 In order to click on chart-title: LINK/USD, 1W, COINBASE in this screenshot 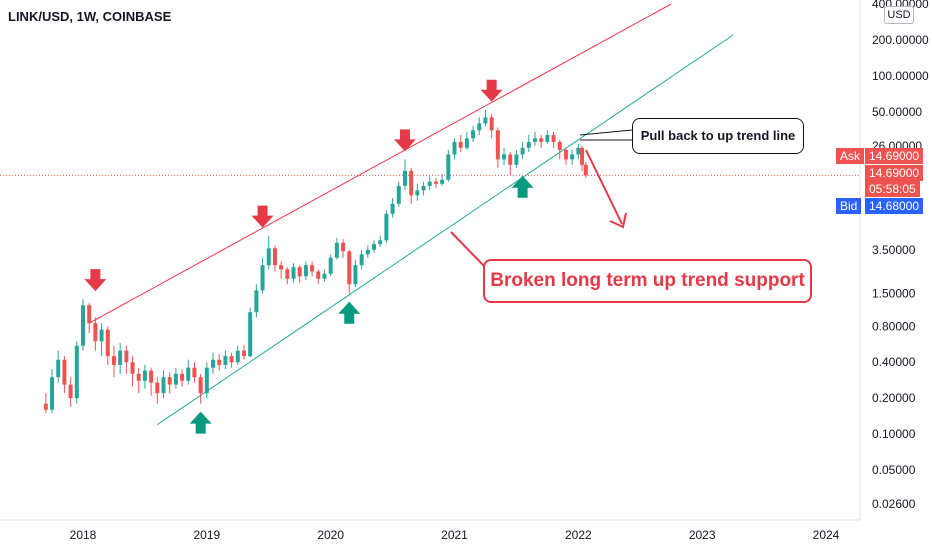, I will do `click(90, 16)`.